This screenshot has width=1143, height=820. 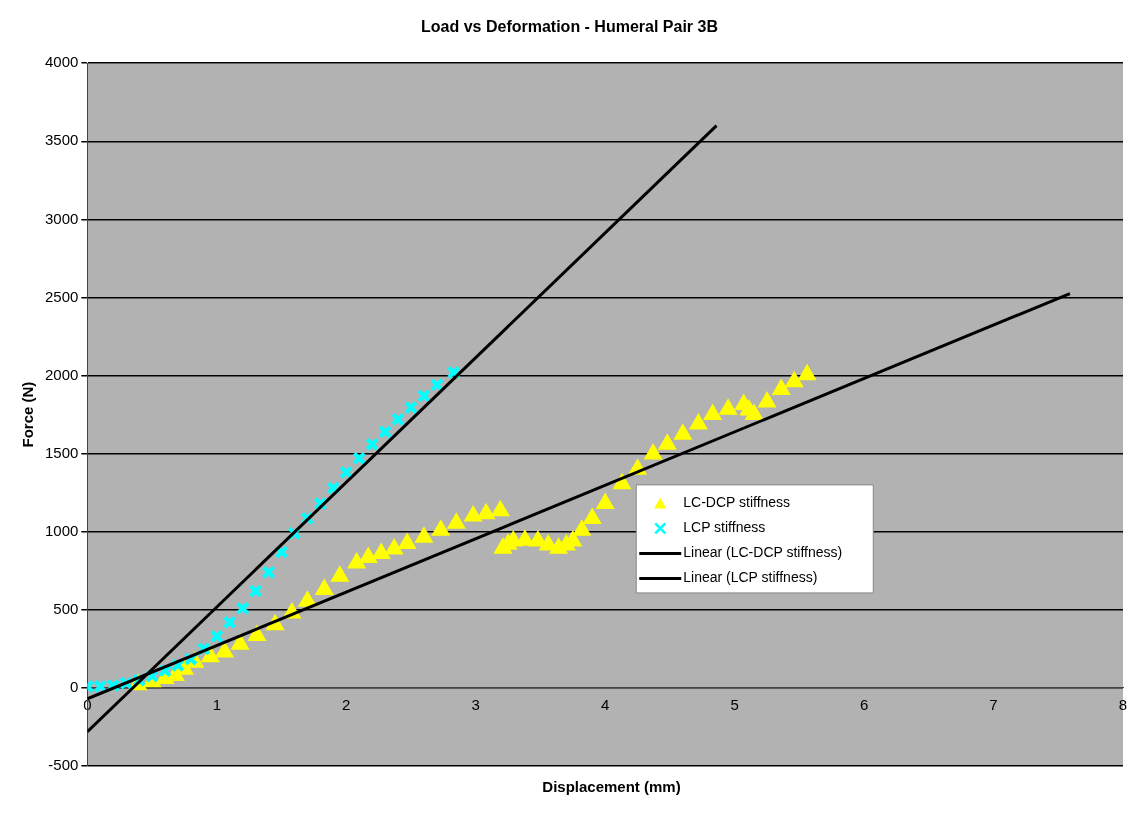 I want to click on y-tick-label: 3500, so click(x=61, y=140).